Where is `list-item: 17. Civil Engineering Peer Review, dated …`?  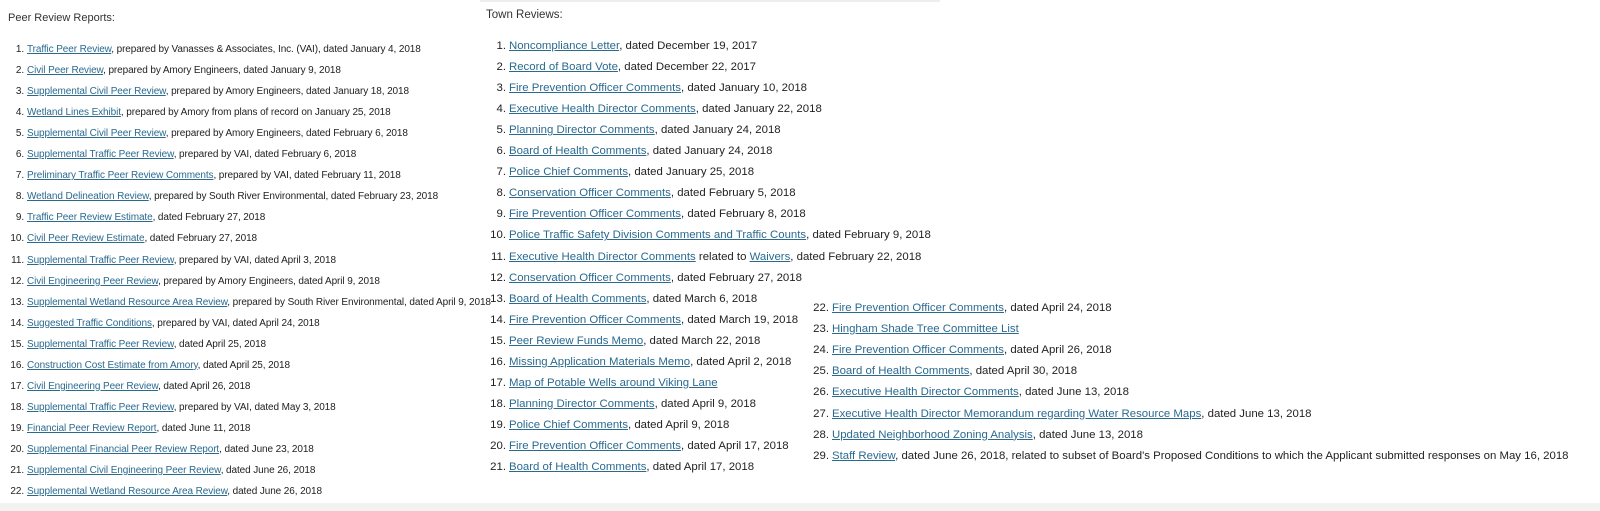 list-item: 17. Civil Engineering Peer Review, dated … is located at coordinates (125, 386).